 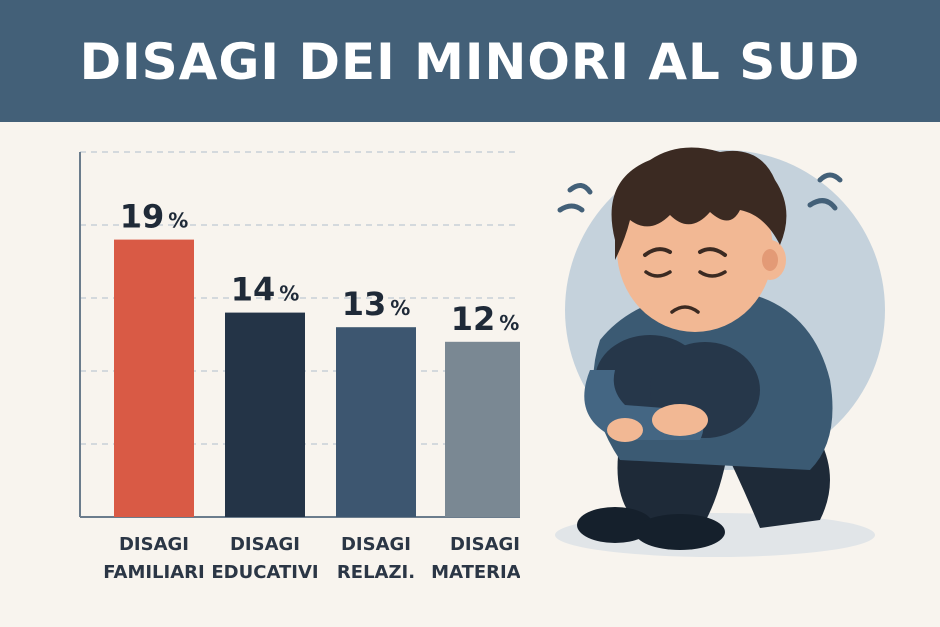 What do you see at coordinates (265, 290) in the screenshot?
I see `data-label: 14%` at bounding box center [265, 290].